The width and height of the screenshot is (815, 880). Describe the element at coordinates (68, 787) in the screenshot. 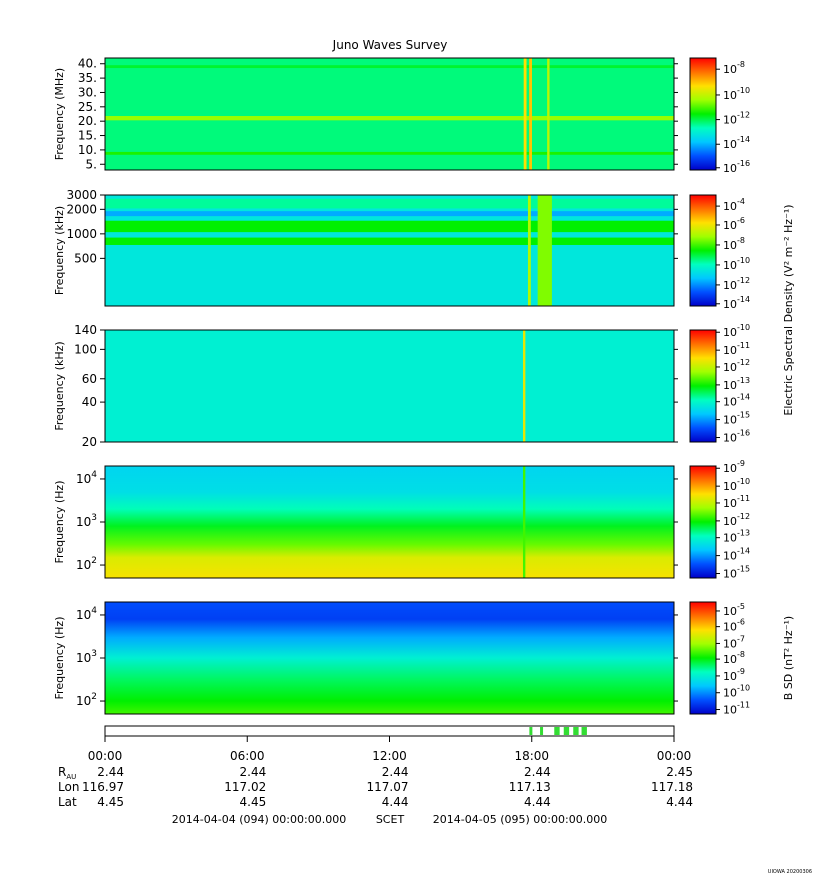

I see `ephemeris-row-label: Lon` at that location.